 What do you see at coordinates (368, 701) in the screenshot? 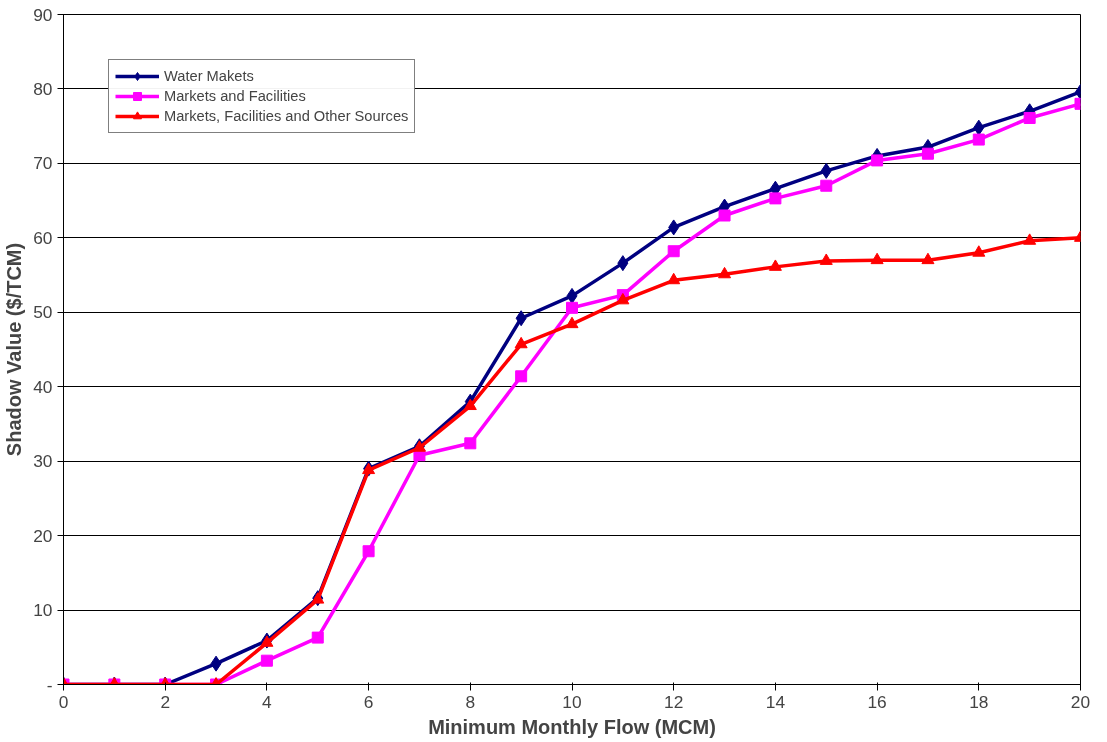
I see `x-tick-label: 6` at bounding box center [368, 701].